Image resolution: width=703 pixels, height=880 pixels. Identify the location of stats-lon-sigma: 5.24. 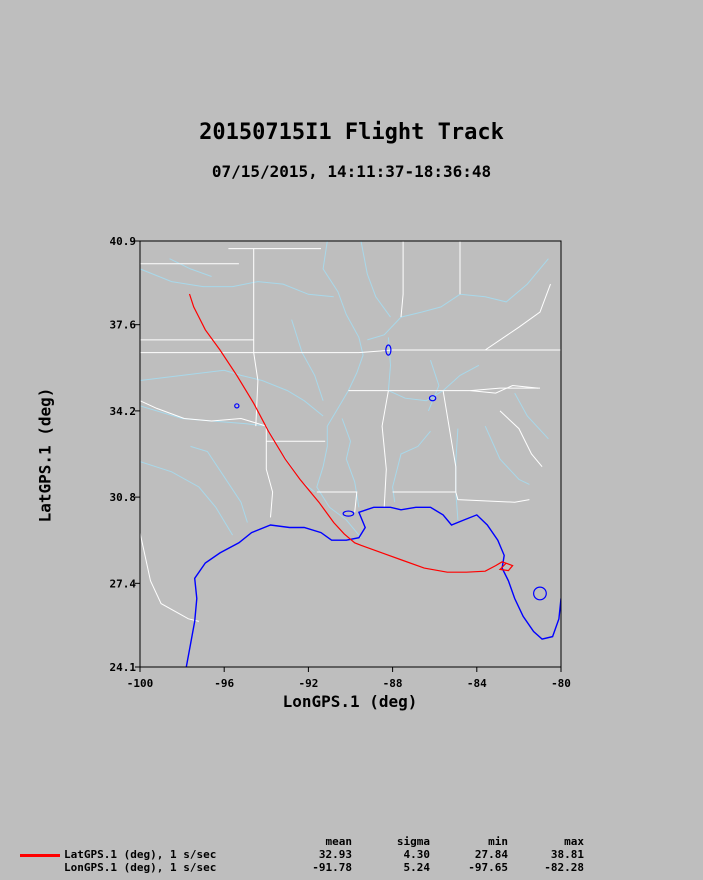
(417, 867).